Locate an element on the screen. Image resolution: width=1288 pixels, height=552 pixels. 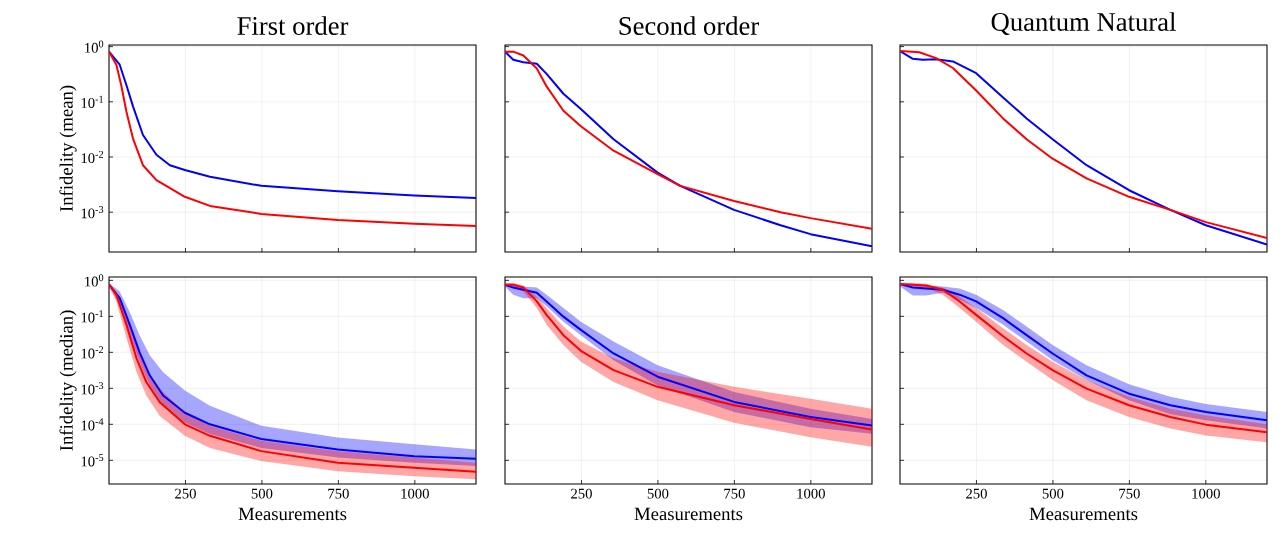
y-axis-title: Infidelity (median) is located at coordinates (68, 380).